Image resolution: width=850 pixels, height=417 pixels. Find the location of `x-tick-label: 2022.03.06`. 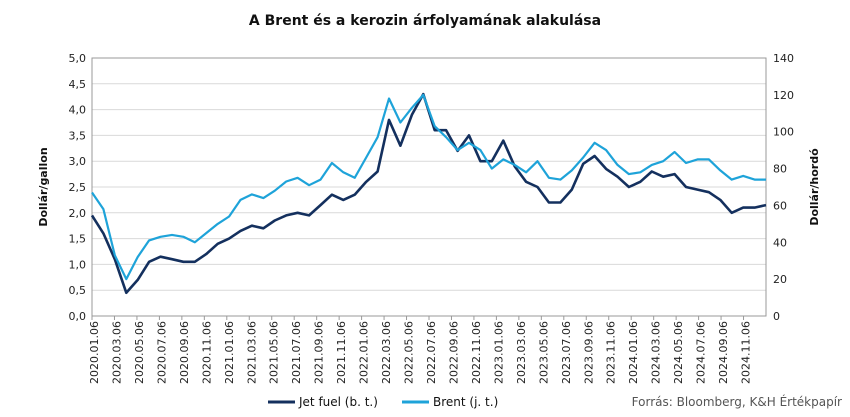

x-tick-label: 2022.03.06 is located at coordinates (386, 352).